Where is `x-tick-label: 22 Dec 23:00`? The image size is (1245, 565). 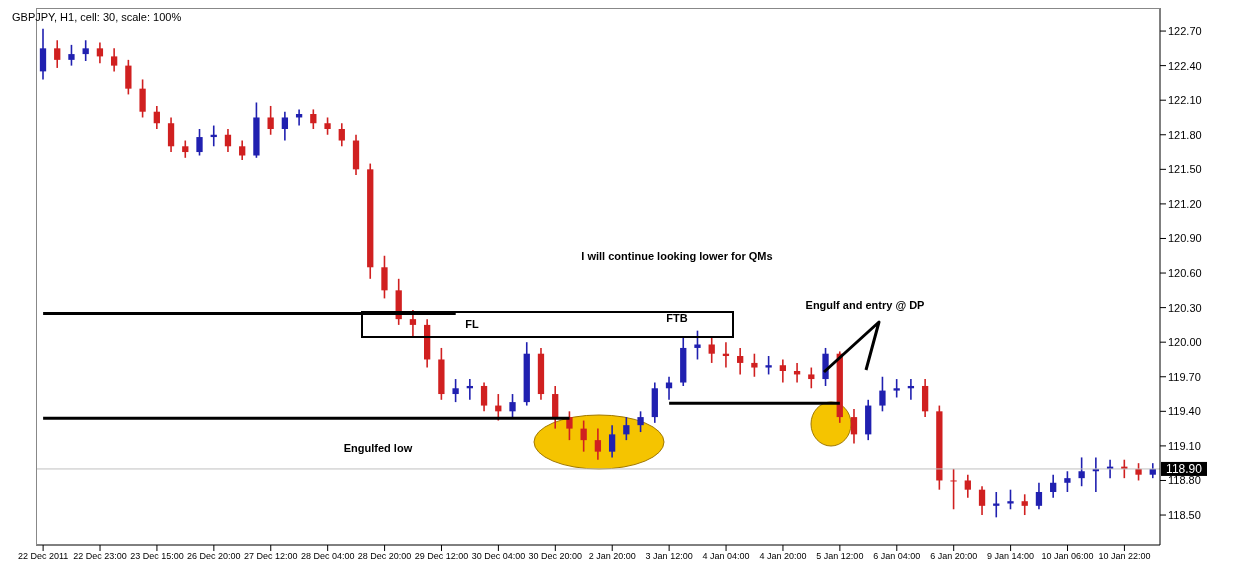
x-tick-label: 22 Dec 23:00 is located at coordinates (100, 556).